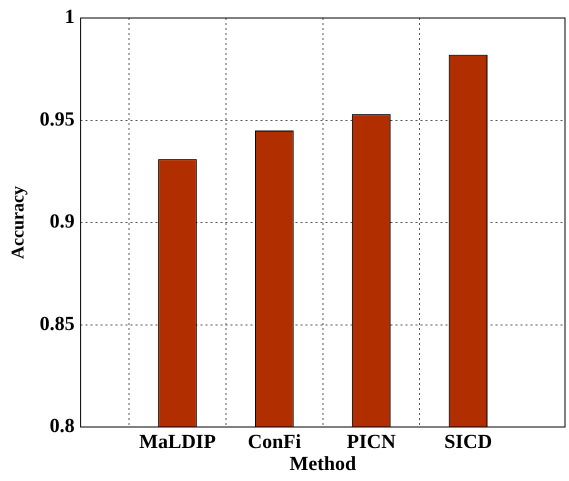 This screenshot has height=481, width=569. What do you see at coordinates (62, 221) in the screenshot?
I see `y-tick-label: 0.9` at bounding box center [62, 221].